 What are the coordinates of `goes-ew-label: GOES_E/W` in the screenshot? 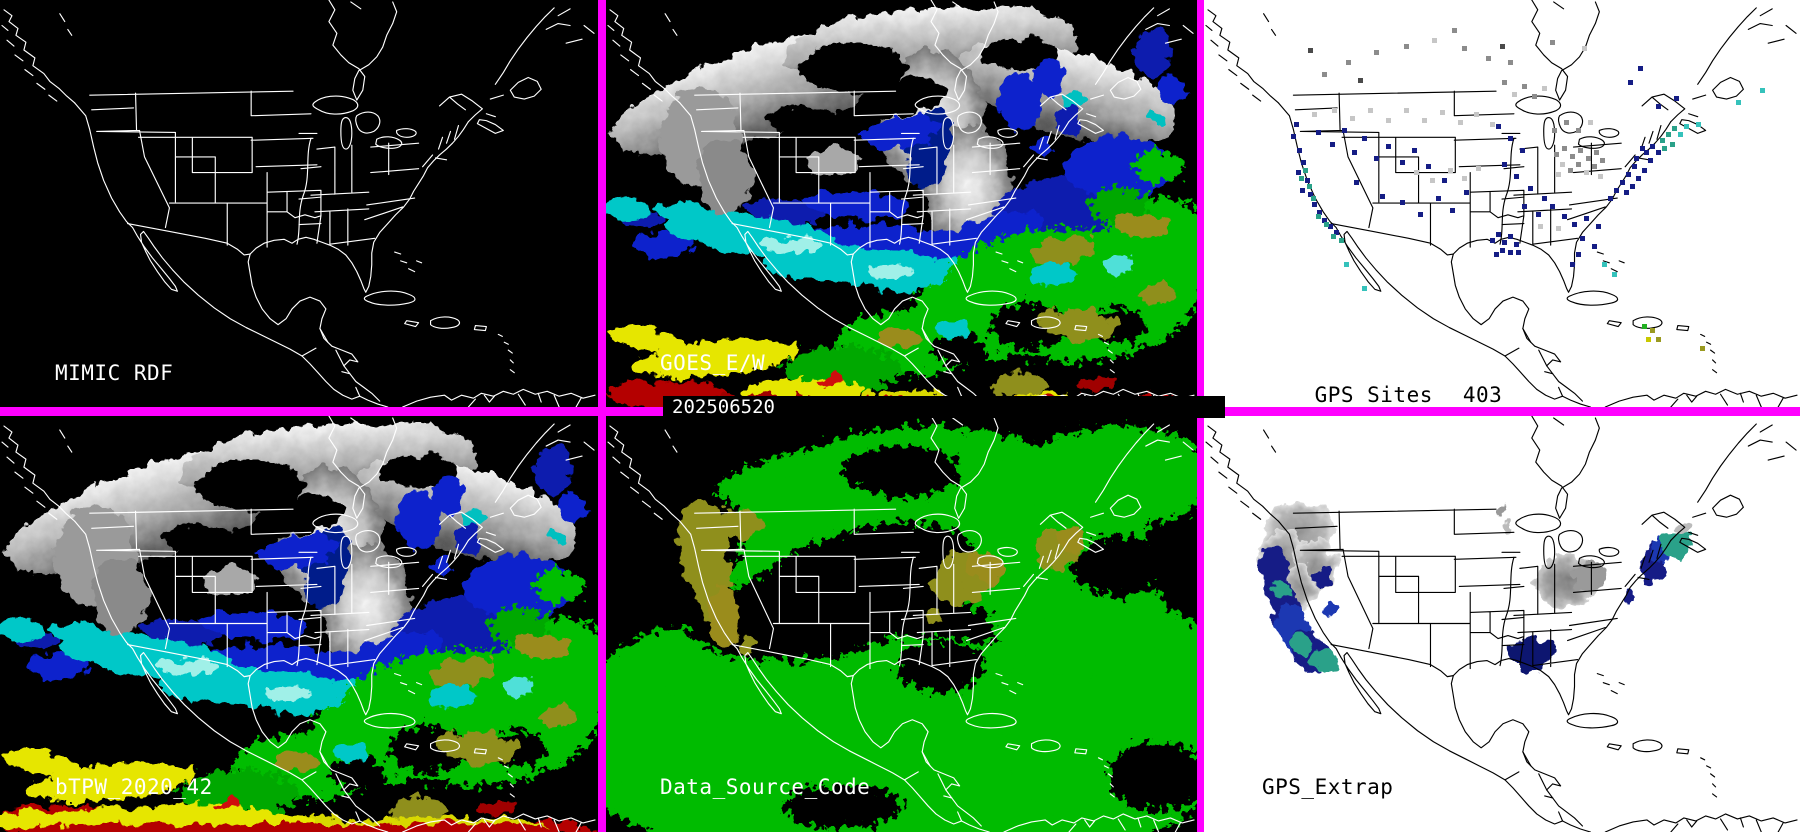 It's located at (713, 363).